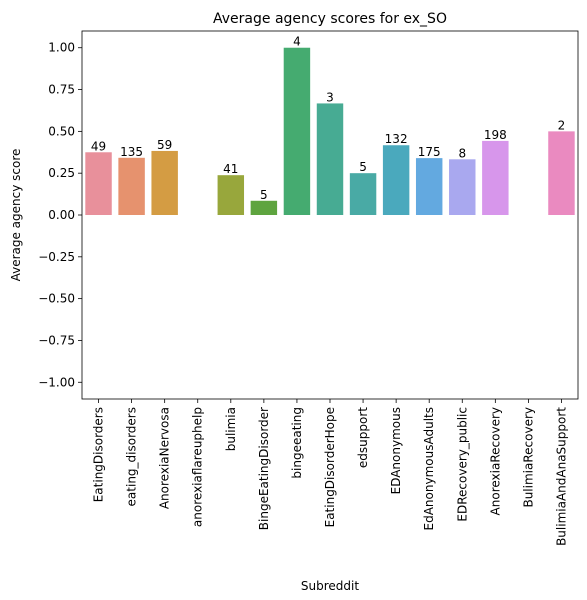 The image size is (587, 600). I want to click on data-label-BulimiaAndAnaSupport: 2, so click(562, 125).